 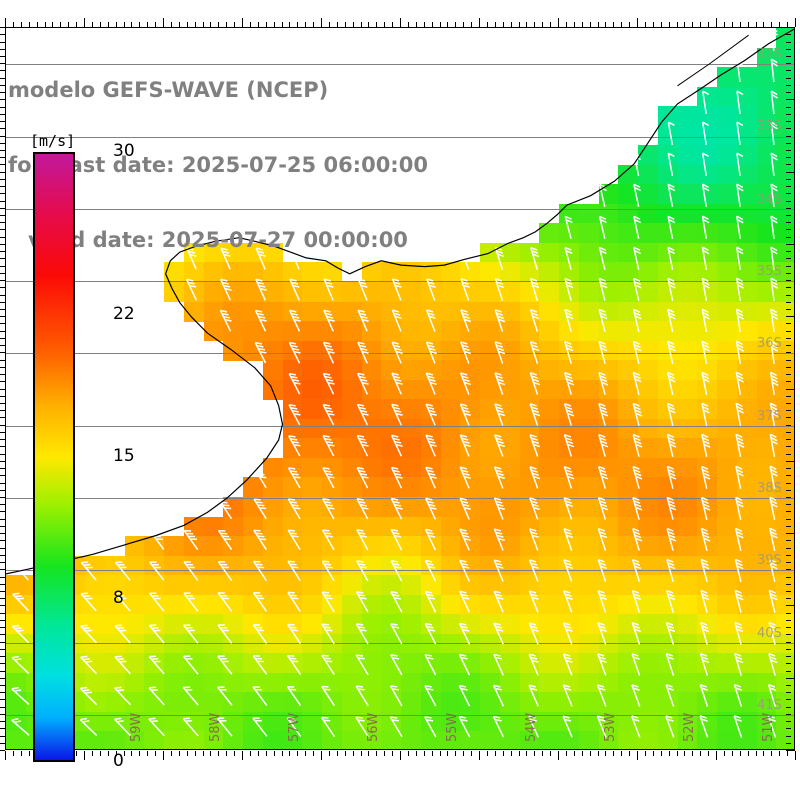 What do you see at coordinates (118, 761) in the screenshot?
I see `colorbar-tick-0: 0` at bounding box center [118, 761].